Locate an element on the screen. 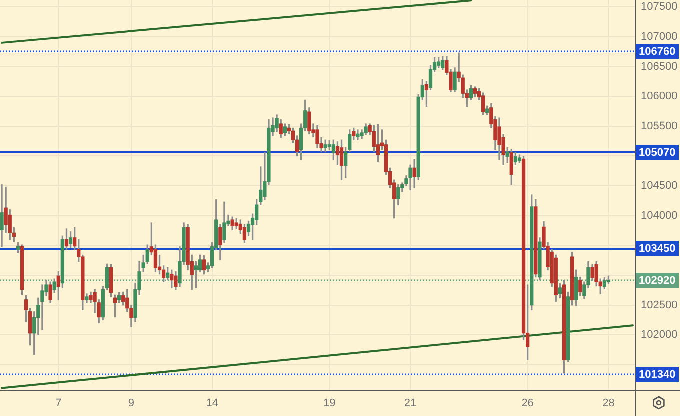 This screenshot has width=680, height=416. y-tick-label: 106500 is located at coordinates (659, 66).